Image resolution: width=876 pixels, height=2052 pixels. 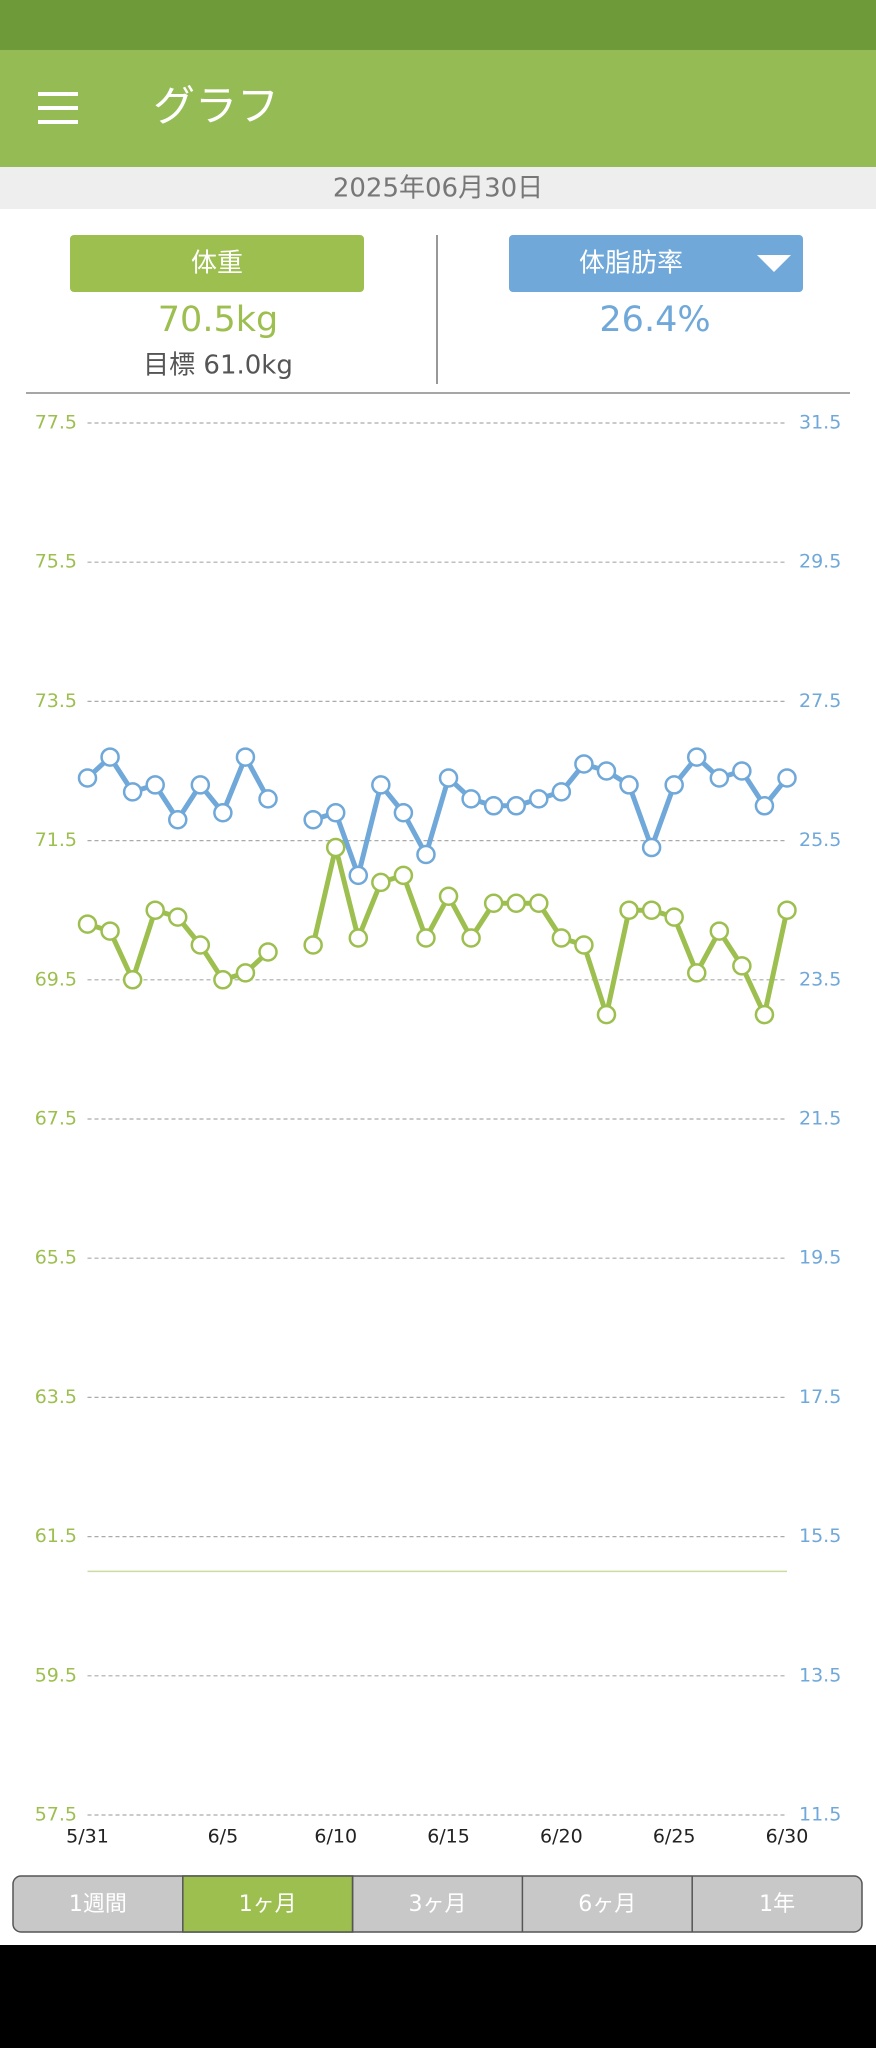 I want to click on tab: 1週間, so click(x=98, y=1904).